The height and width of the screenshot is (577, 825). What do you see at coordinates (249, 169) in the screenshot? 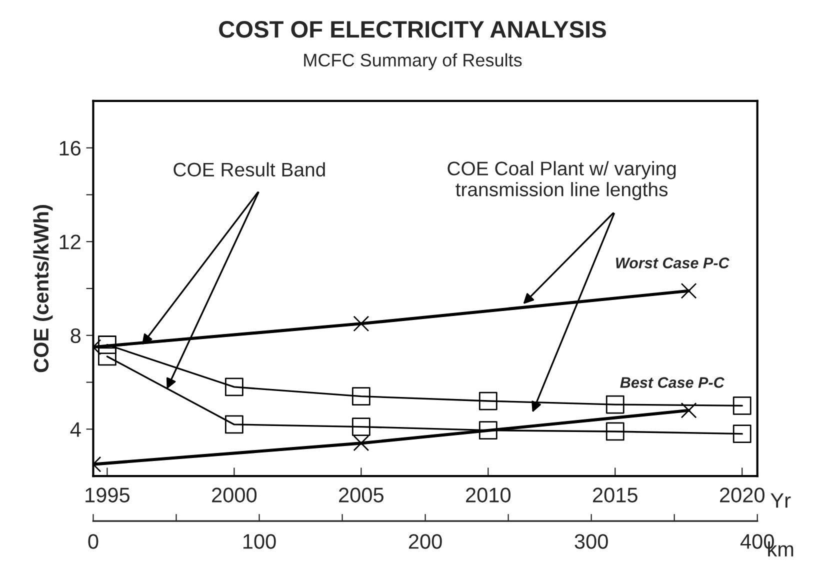
I see `annotation: COE Result Band` at bounding box center [249, 169].